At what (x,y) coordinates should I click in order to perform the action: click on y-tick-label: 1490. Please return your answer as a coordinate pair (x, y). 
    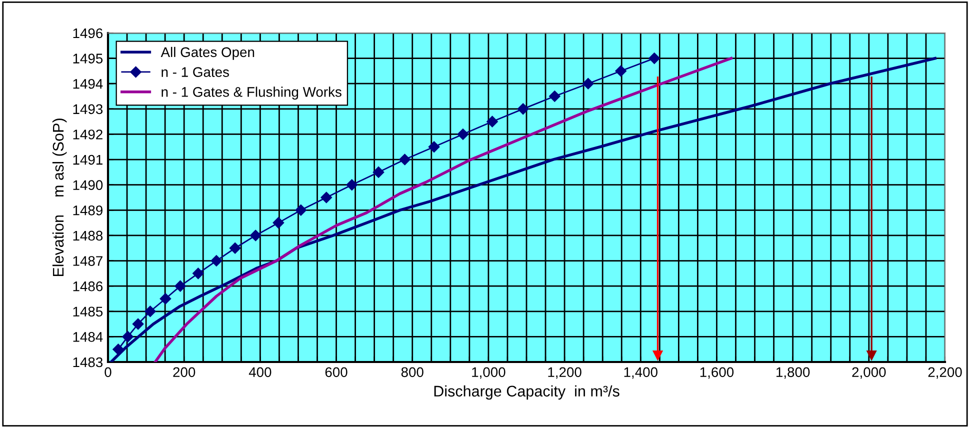
    Looking at the image, I should click on (88, 185).